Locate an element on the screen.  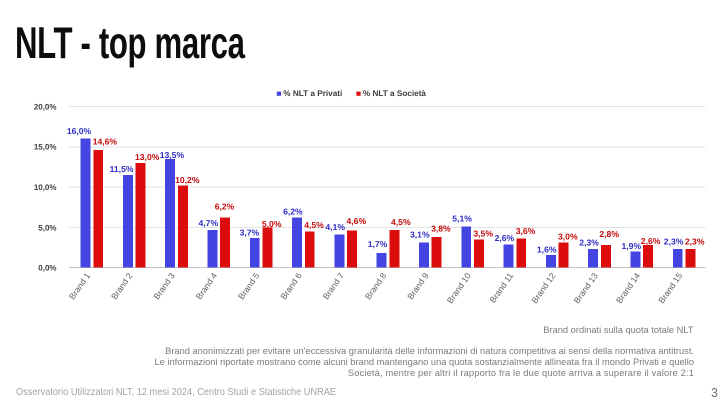
svg-text: 3,8% is located at coordinates (441, 229).